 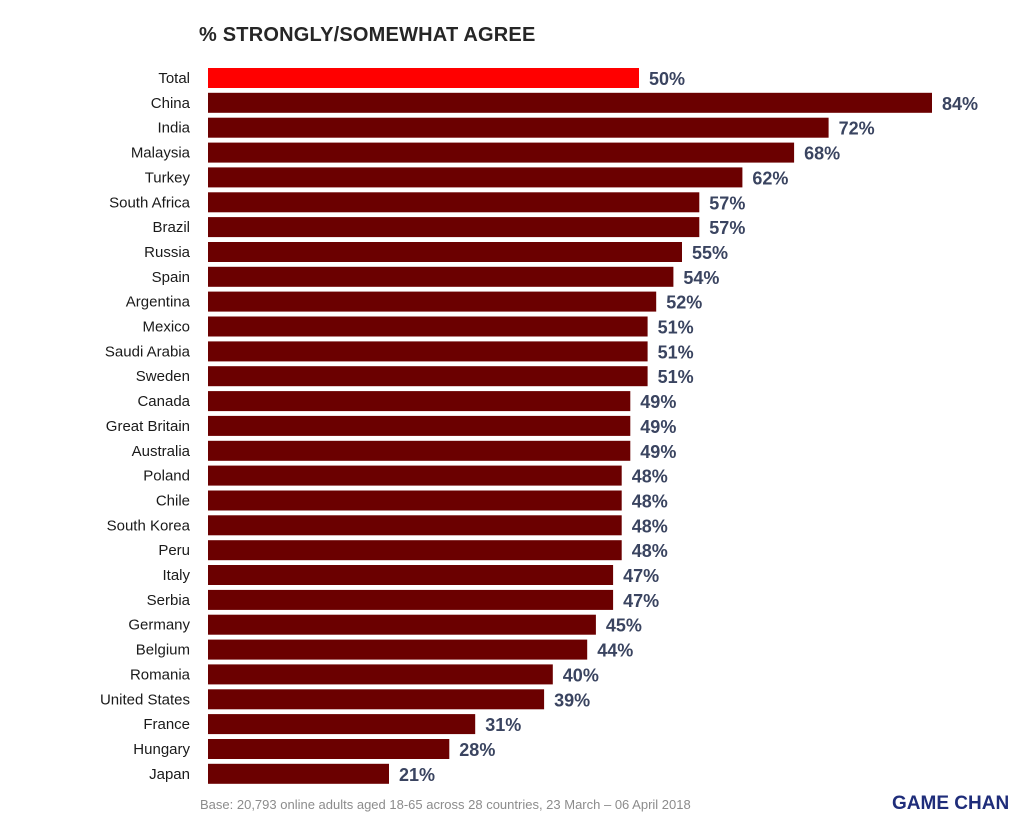 What do you see at coordinates (428, 351) in the screenshot?
I see `bar-saudi-arabia` at bounding box center [428, 351].